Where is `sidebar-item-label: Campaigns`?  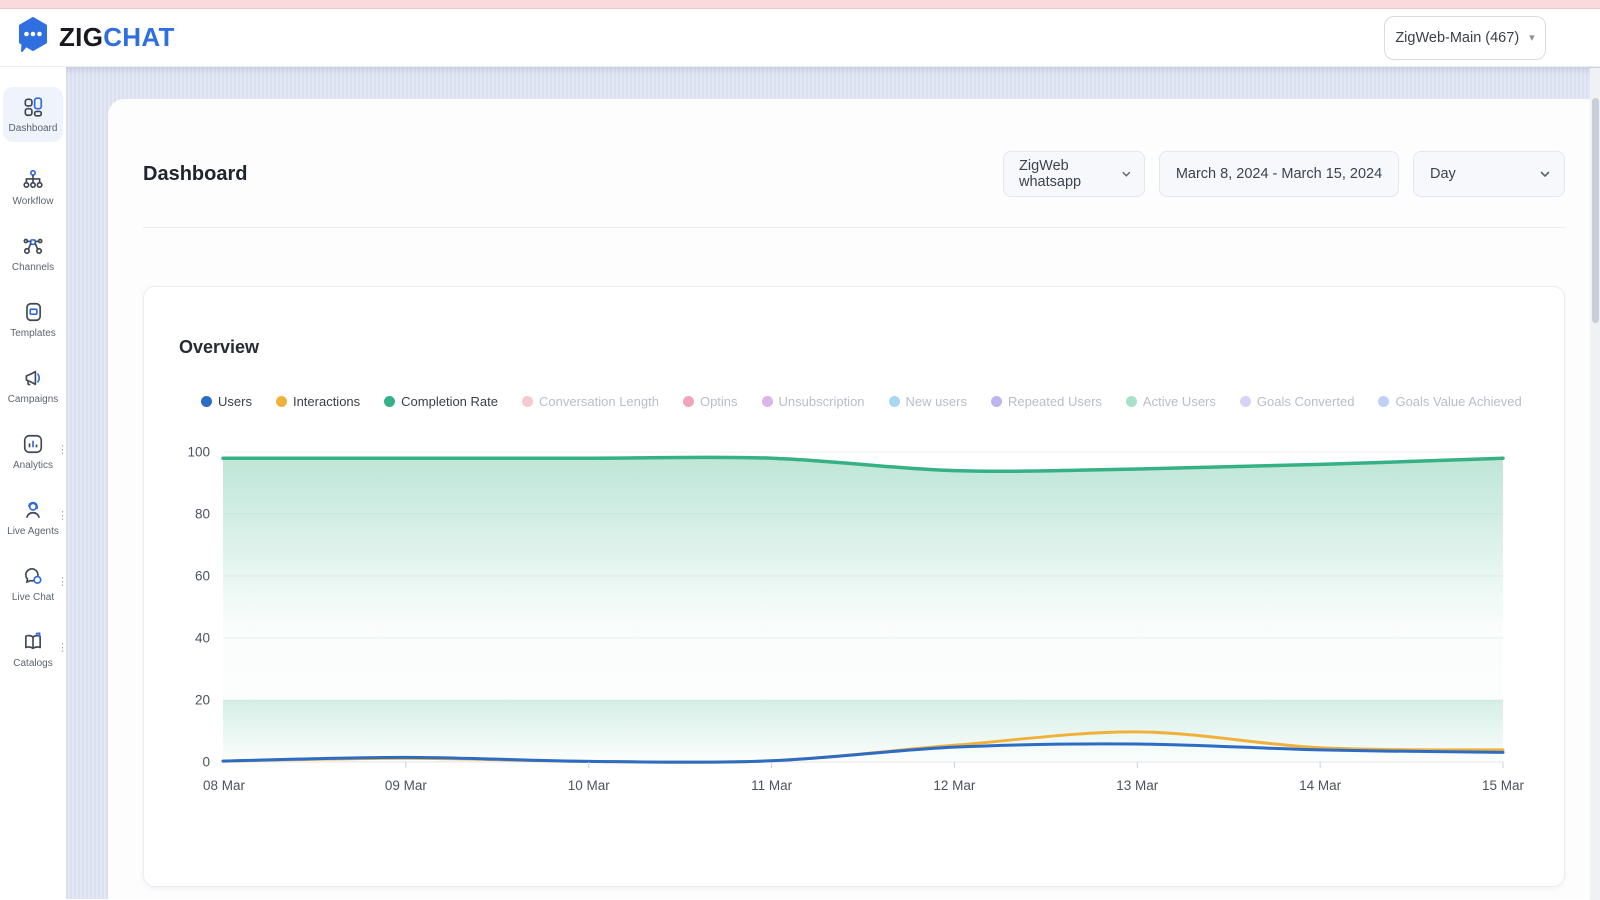
sidebar-item-label: Campaigns is located at coordinates (33, 399).